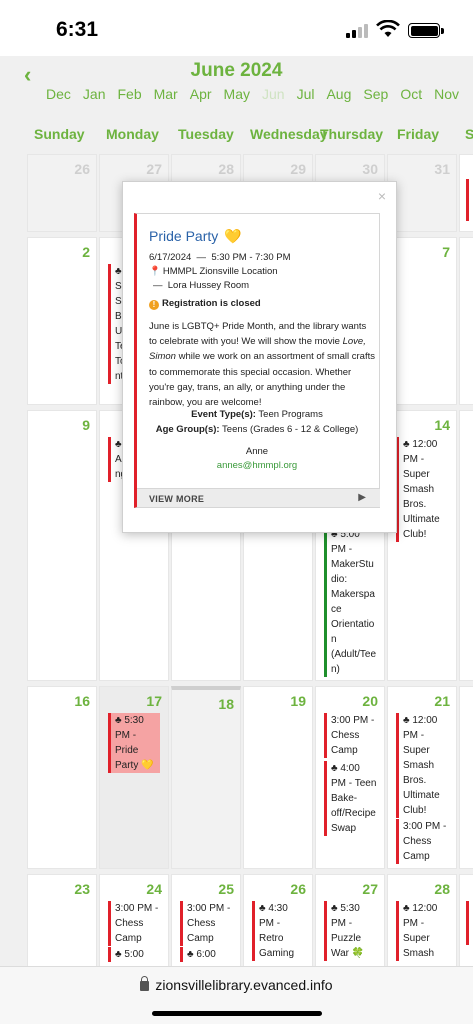 Image resolution: width=473 pixels, height=1024 pixels. I want to click on month-link-feb: Feb, so click(129, 94).